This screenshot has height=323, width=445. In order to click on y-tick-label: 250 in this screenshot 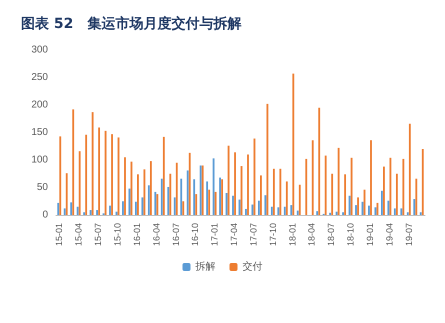, I will do `click(39, 77)`.